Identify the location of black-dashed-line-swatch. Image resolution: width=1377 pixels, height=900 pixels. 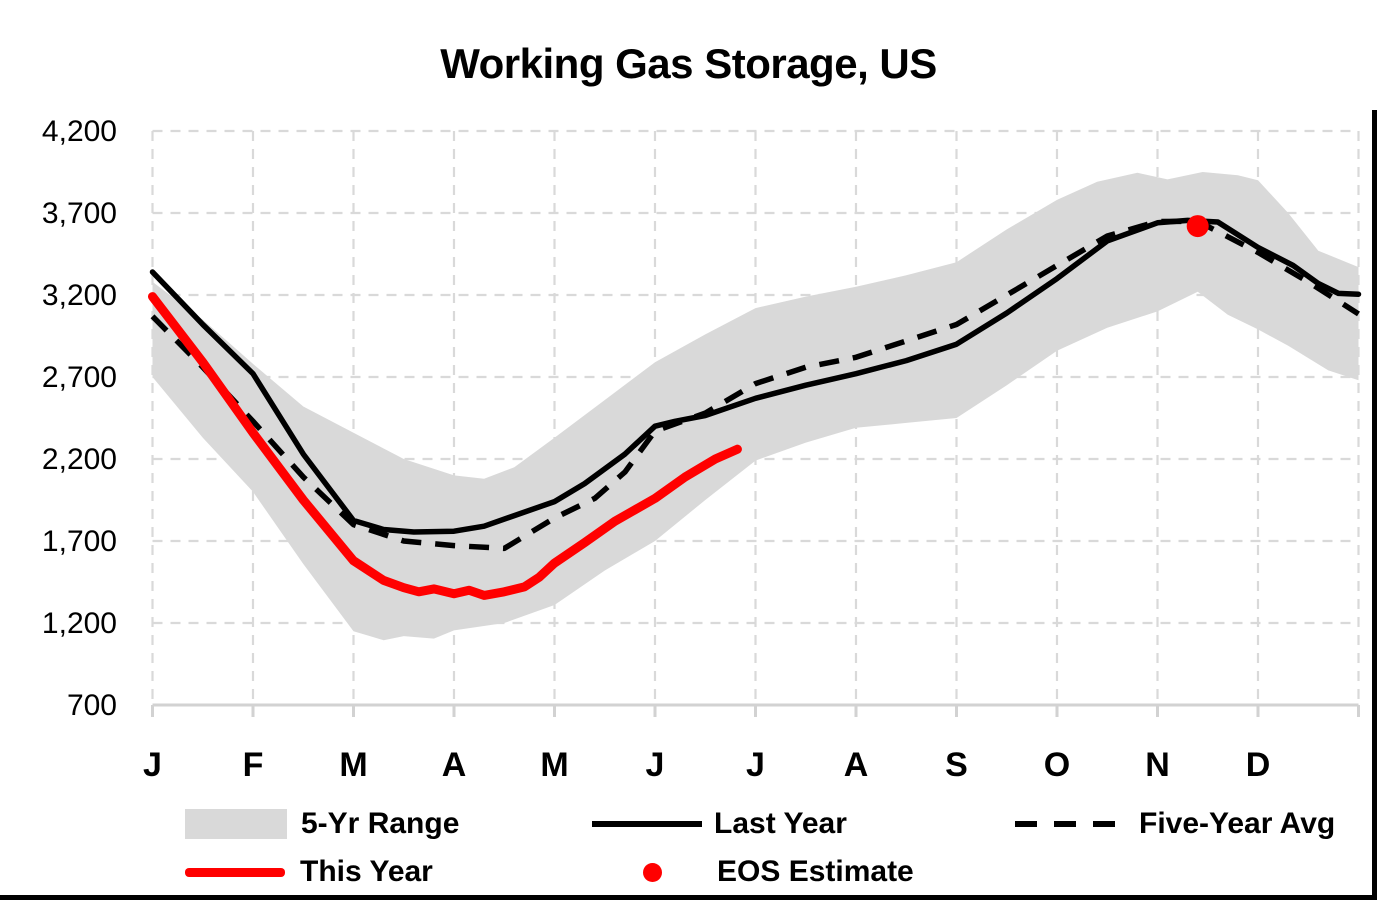
(1071, 824).